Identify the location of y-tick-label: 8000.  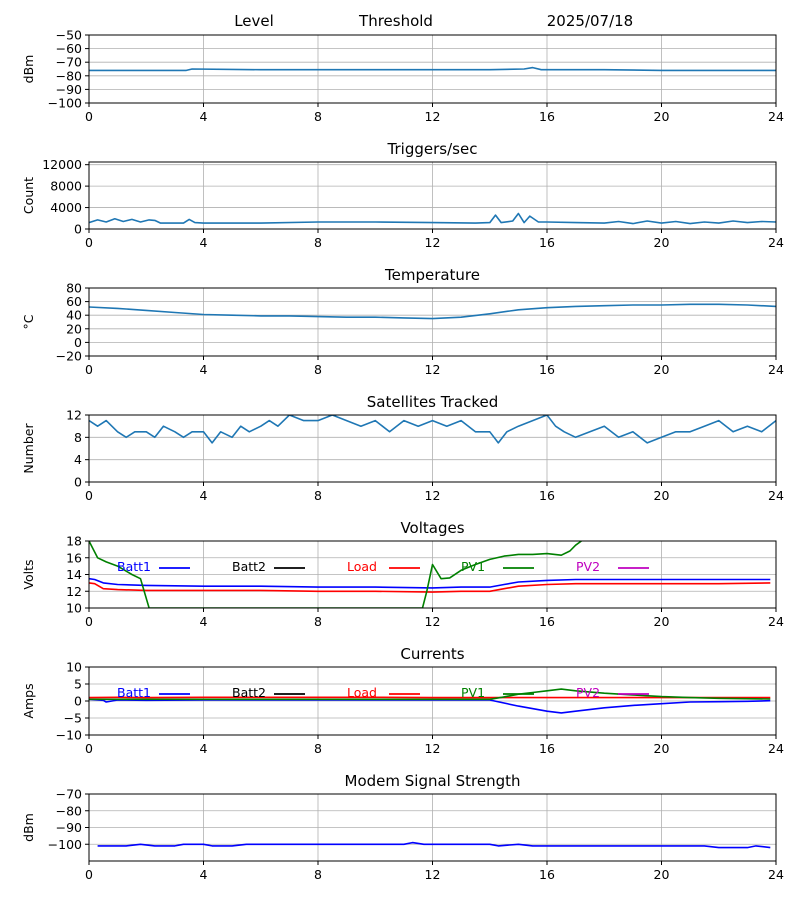
(66, 186).